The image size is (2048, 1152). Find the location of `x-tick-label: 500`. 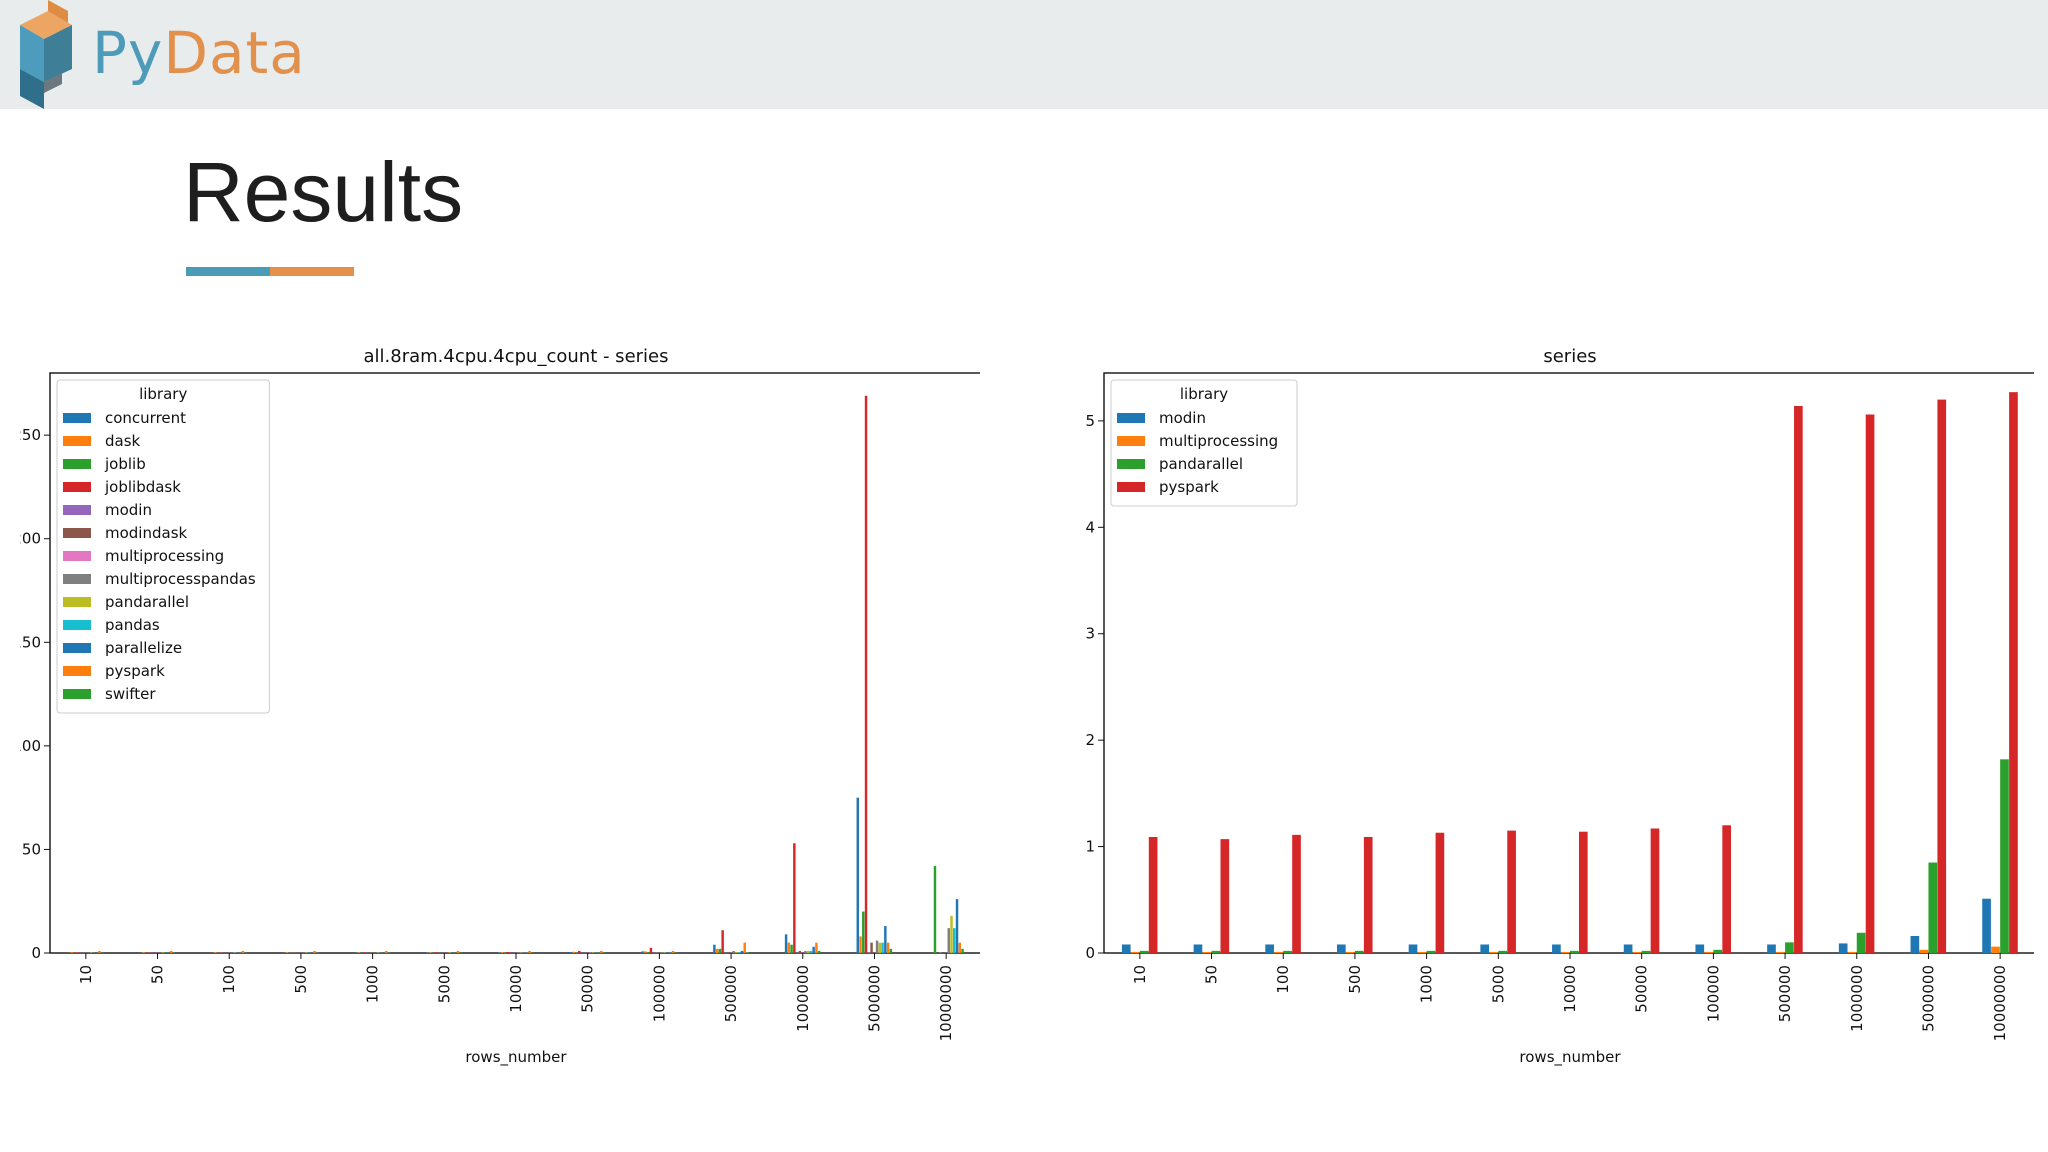

x-tick-label: 500 is located at coordinates (301, 979).